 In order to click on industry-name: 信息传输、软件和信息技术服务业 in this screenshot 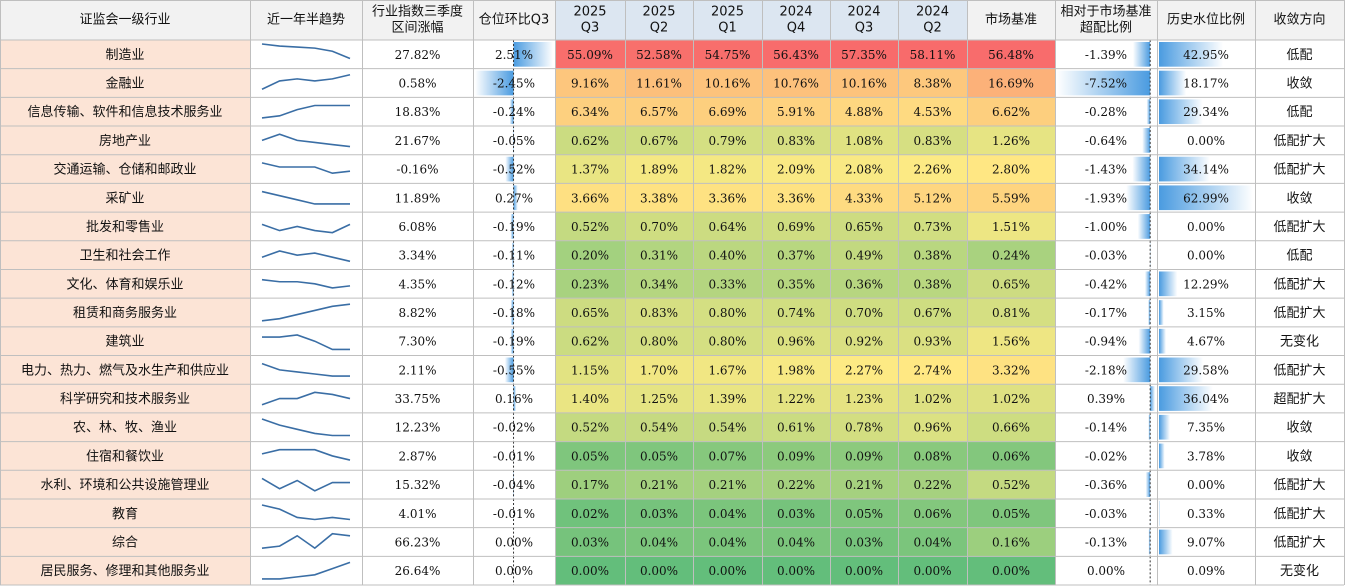, I will do `click(124, 112)`.